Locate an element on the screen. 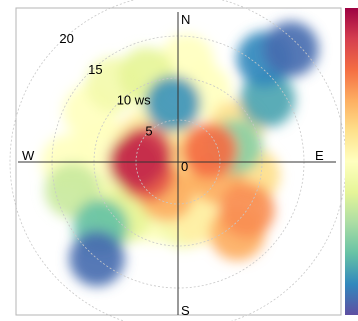  center-label: 0 is located at coordinates (184, 166).